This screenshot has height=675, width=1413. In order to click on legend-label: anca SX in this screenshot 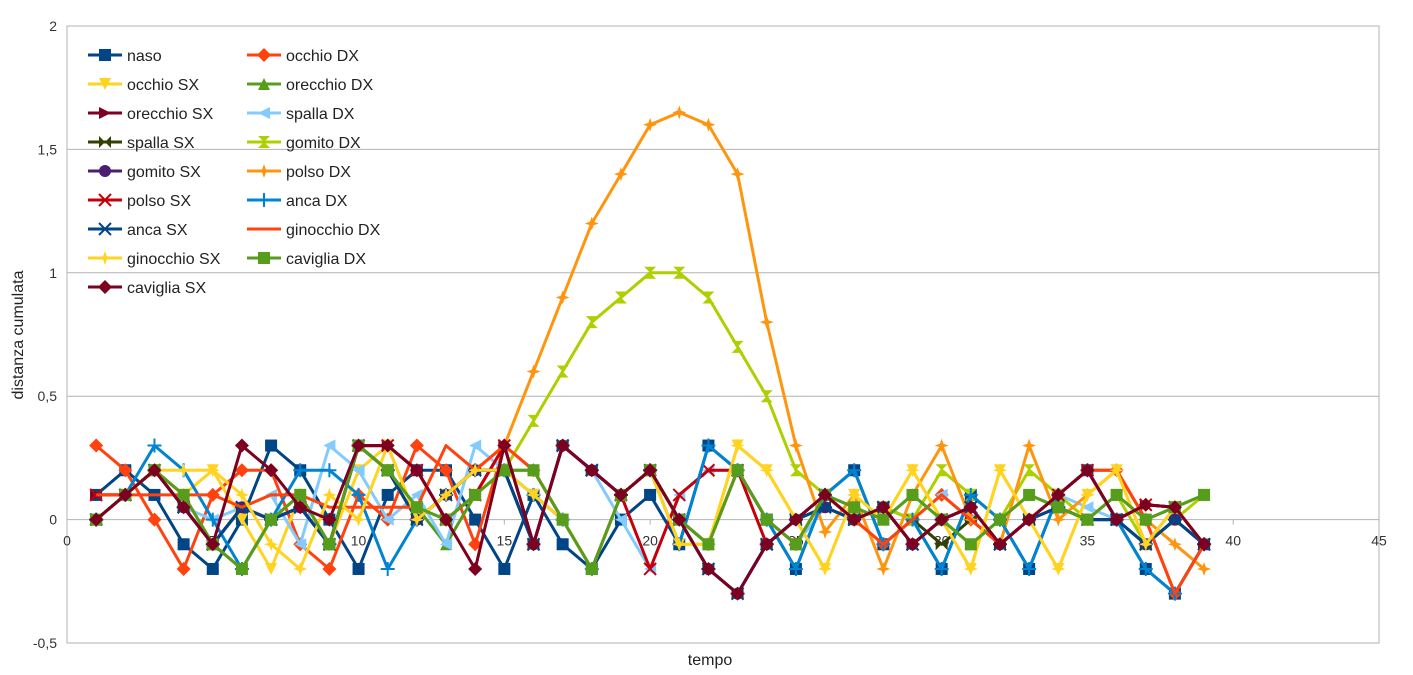, I will do `click(157, 230)`.